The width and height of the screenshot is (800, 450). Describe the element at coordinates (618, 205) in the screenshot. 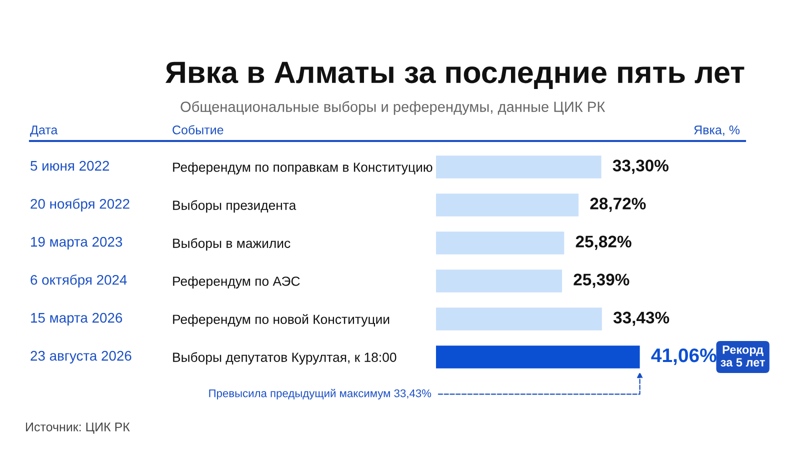

I see `data-label: 28,72%` at that location.